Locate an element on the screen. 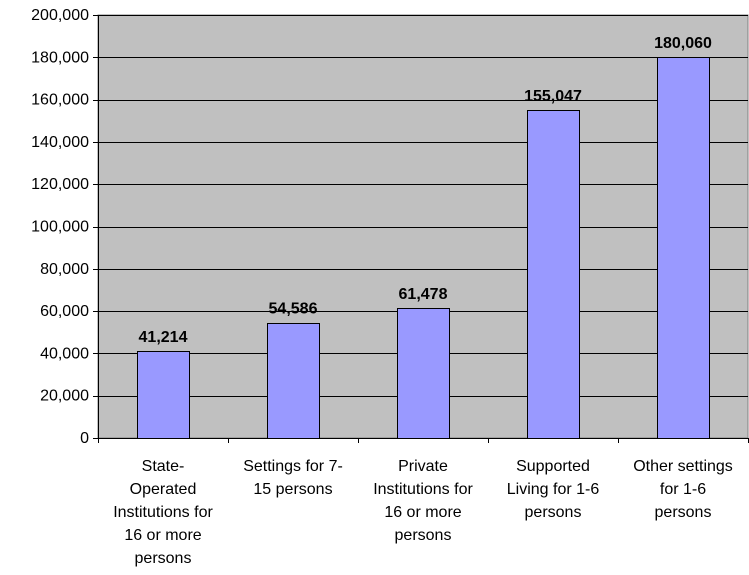 The image size is (749, 575). category-label-line: Supported is located at coordinates (553, 466).